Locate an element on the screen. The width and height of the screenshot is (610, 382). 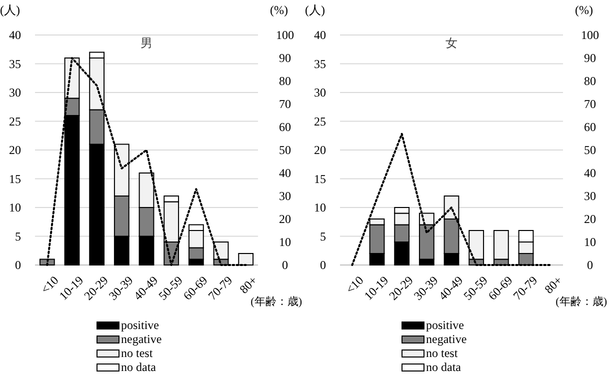
line-series is located at coordinates (451, 199).